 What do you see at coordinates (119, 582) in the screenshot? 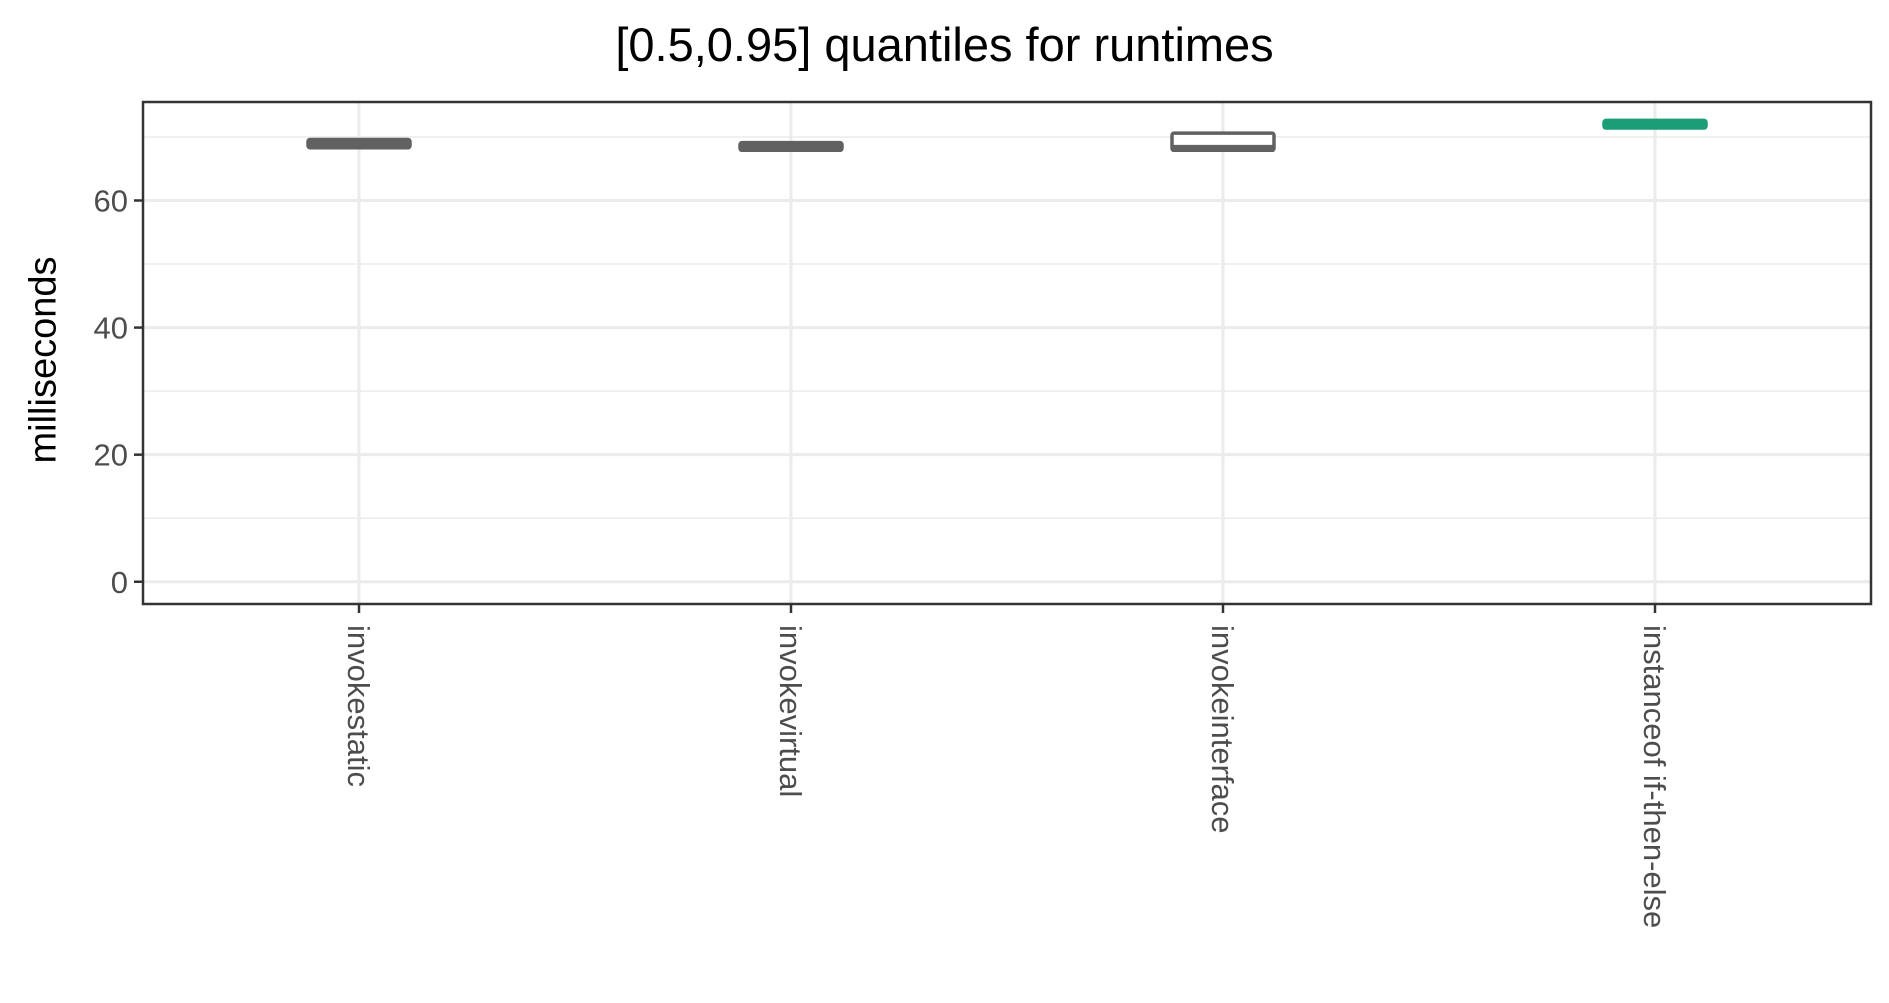
I see `y-tick-label: 0` at bounding box center [119, 582].